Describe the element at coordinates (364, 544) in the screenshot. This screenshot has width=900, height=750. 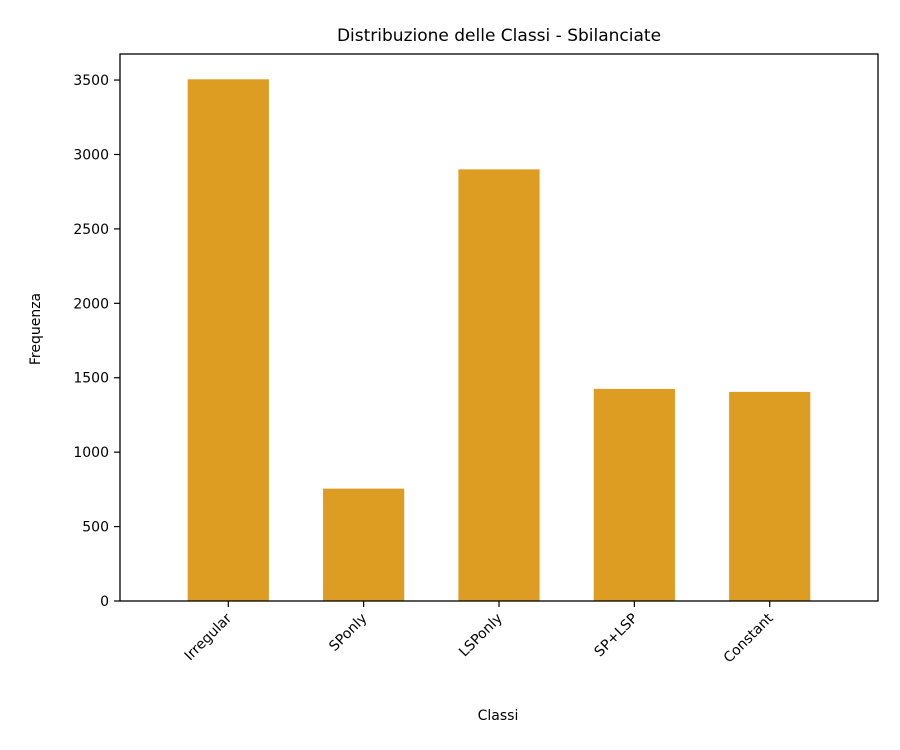
I see `bar-sponly` at that location.